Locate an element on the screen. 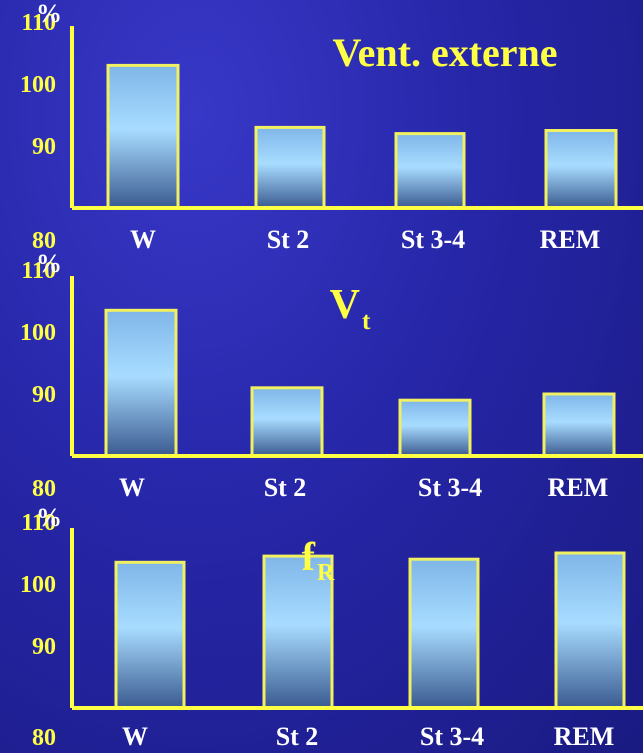 The width and height of the screenshot is (643, 753). chart-title: fR is located at coordinates (318, 560).